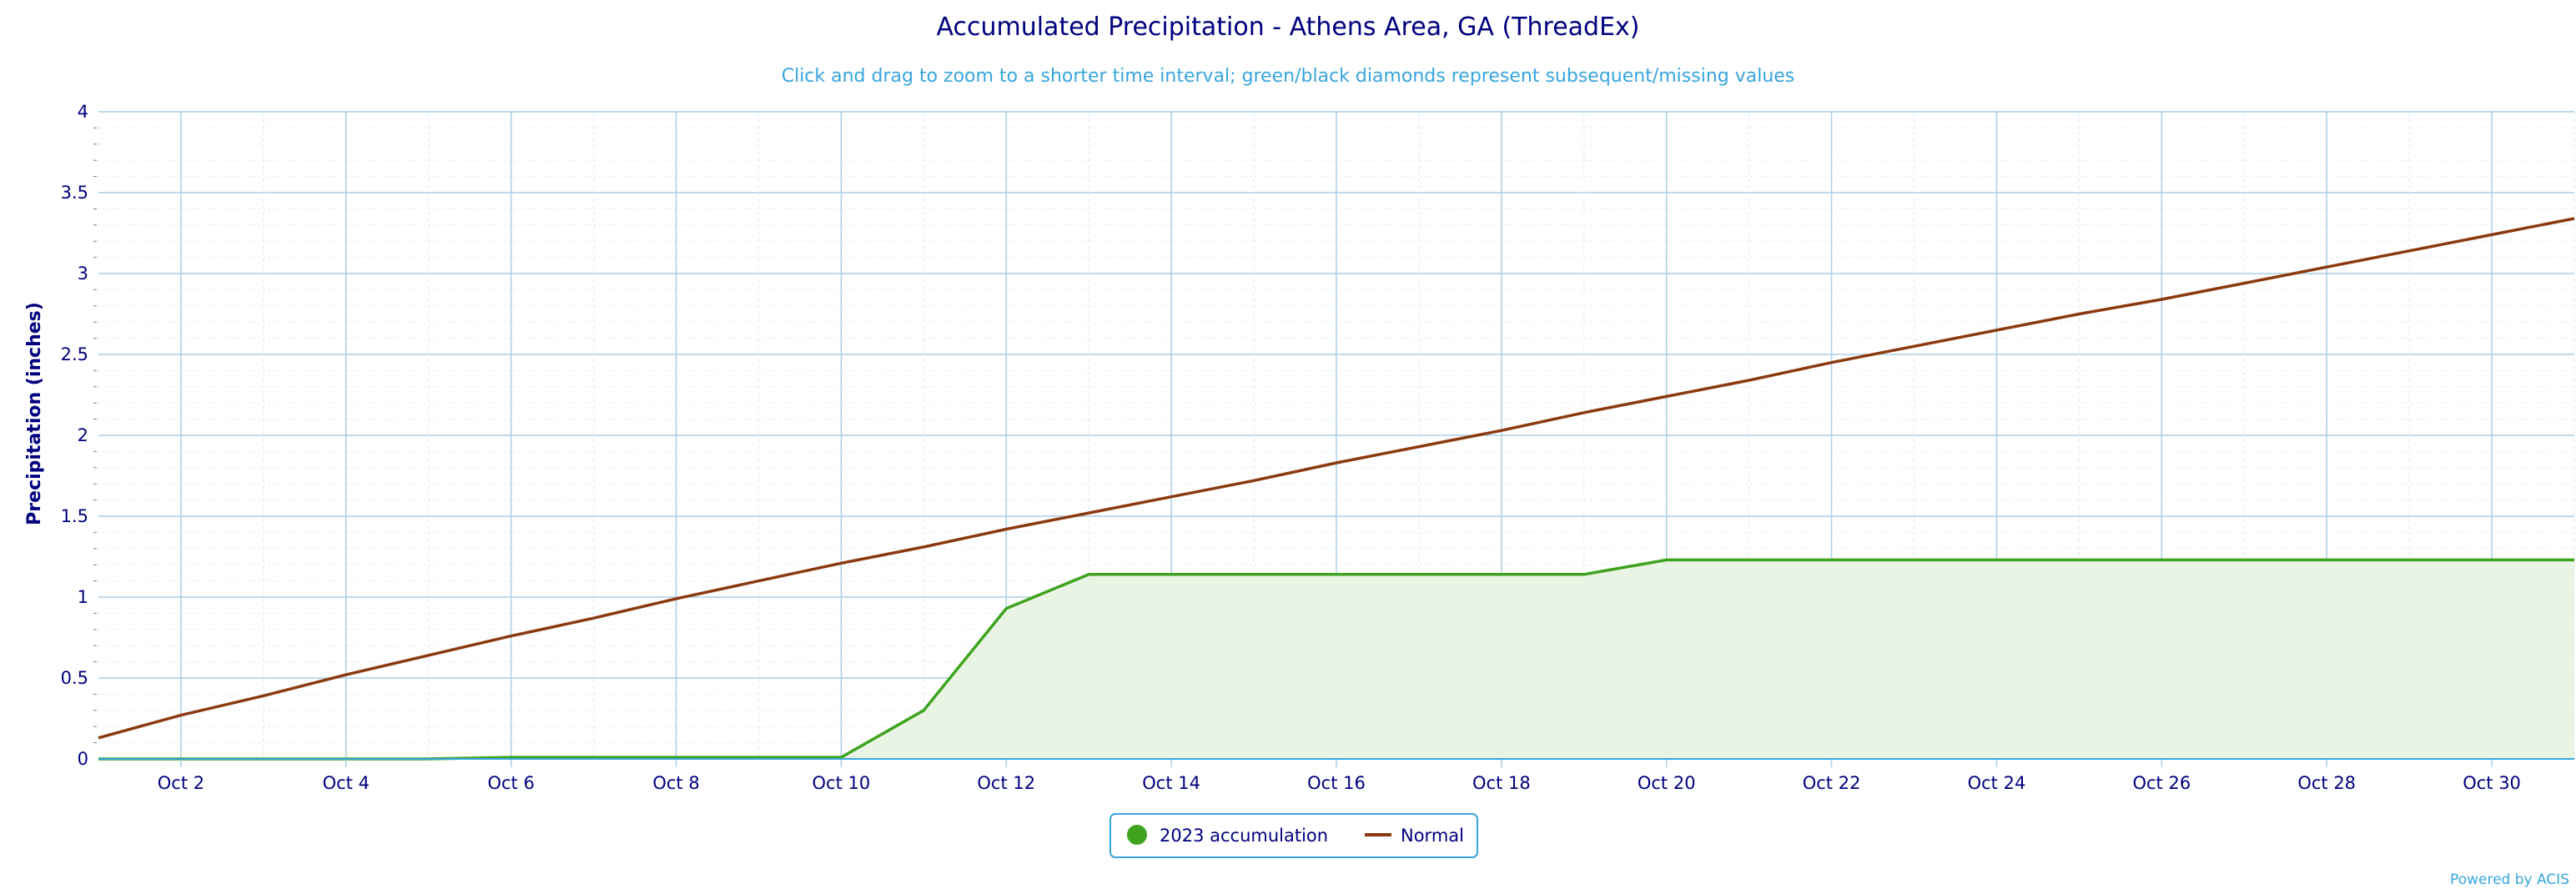 The width and height of the screenshot is (2576, 889). Describe the element at coordinates (83, 759) in the screenshot. I see `y-tick-label: 0` at that location.